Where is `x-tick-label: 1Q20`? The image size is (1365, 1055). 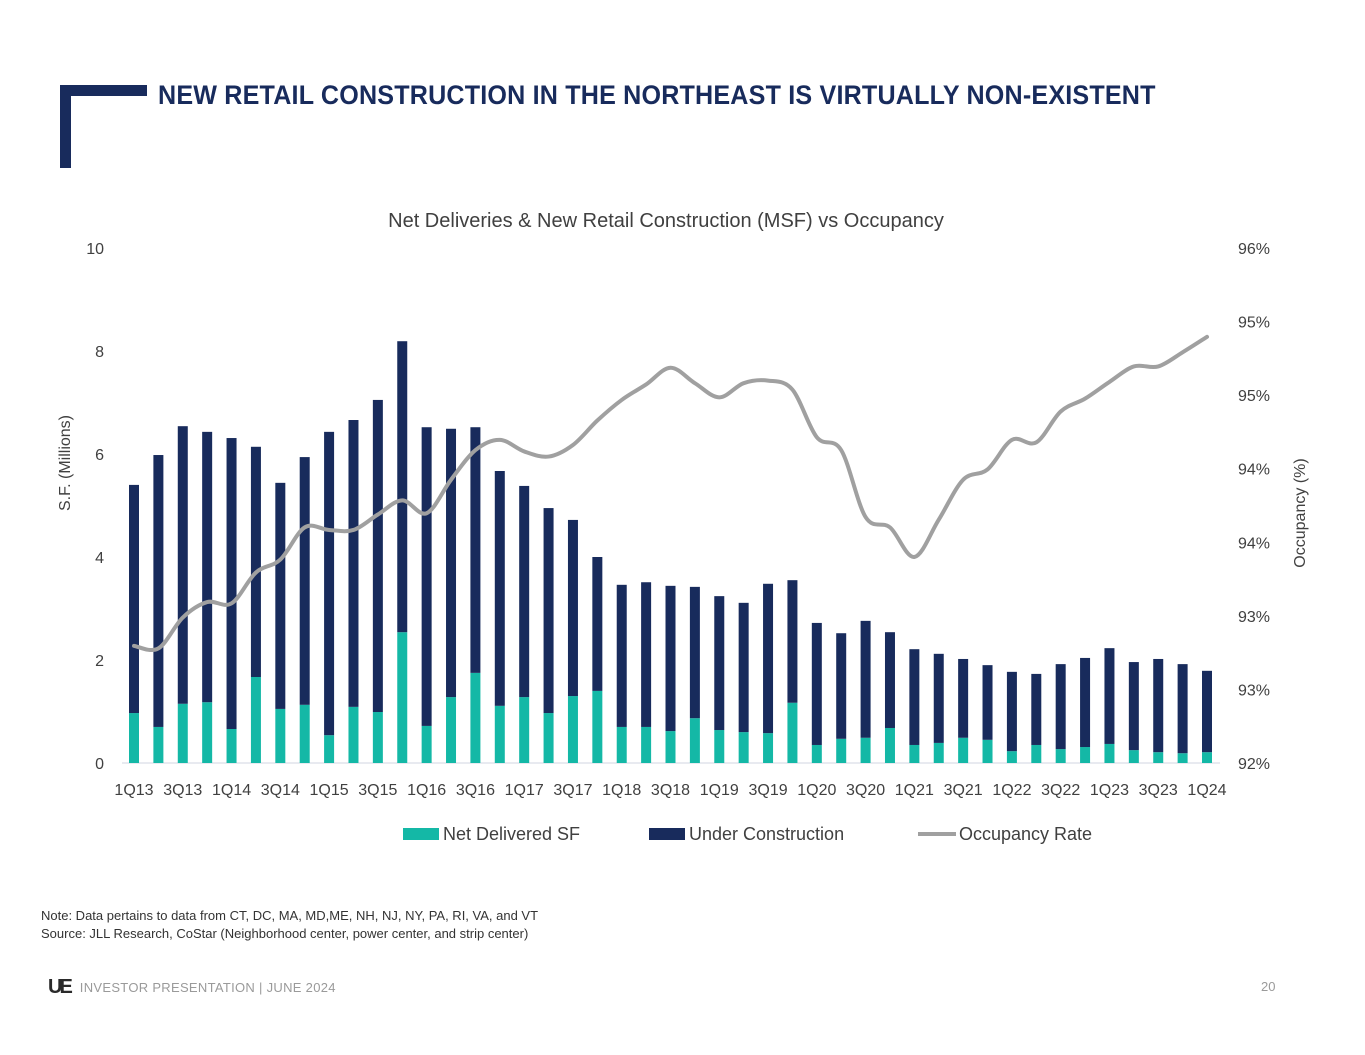 x-tick-label: 1Q20 is located at coordinates (816, 790).